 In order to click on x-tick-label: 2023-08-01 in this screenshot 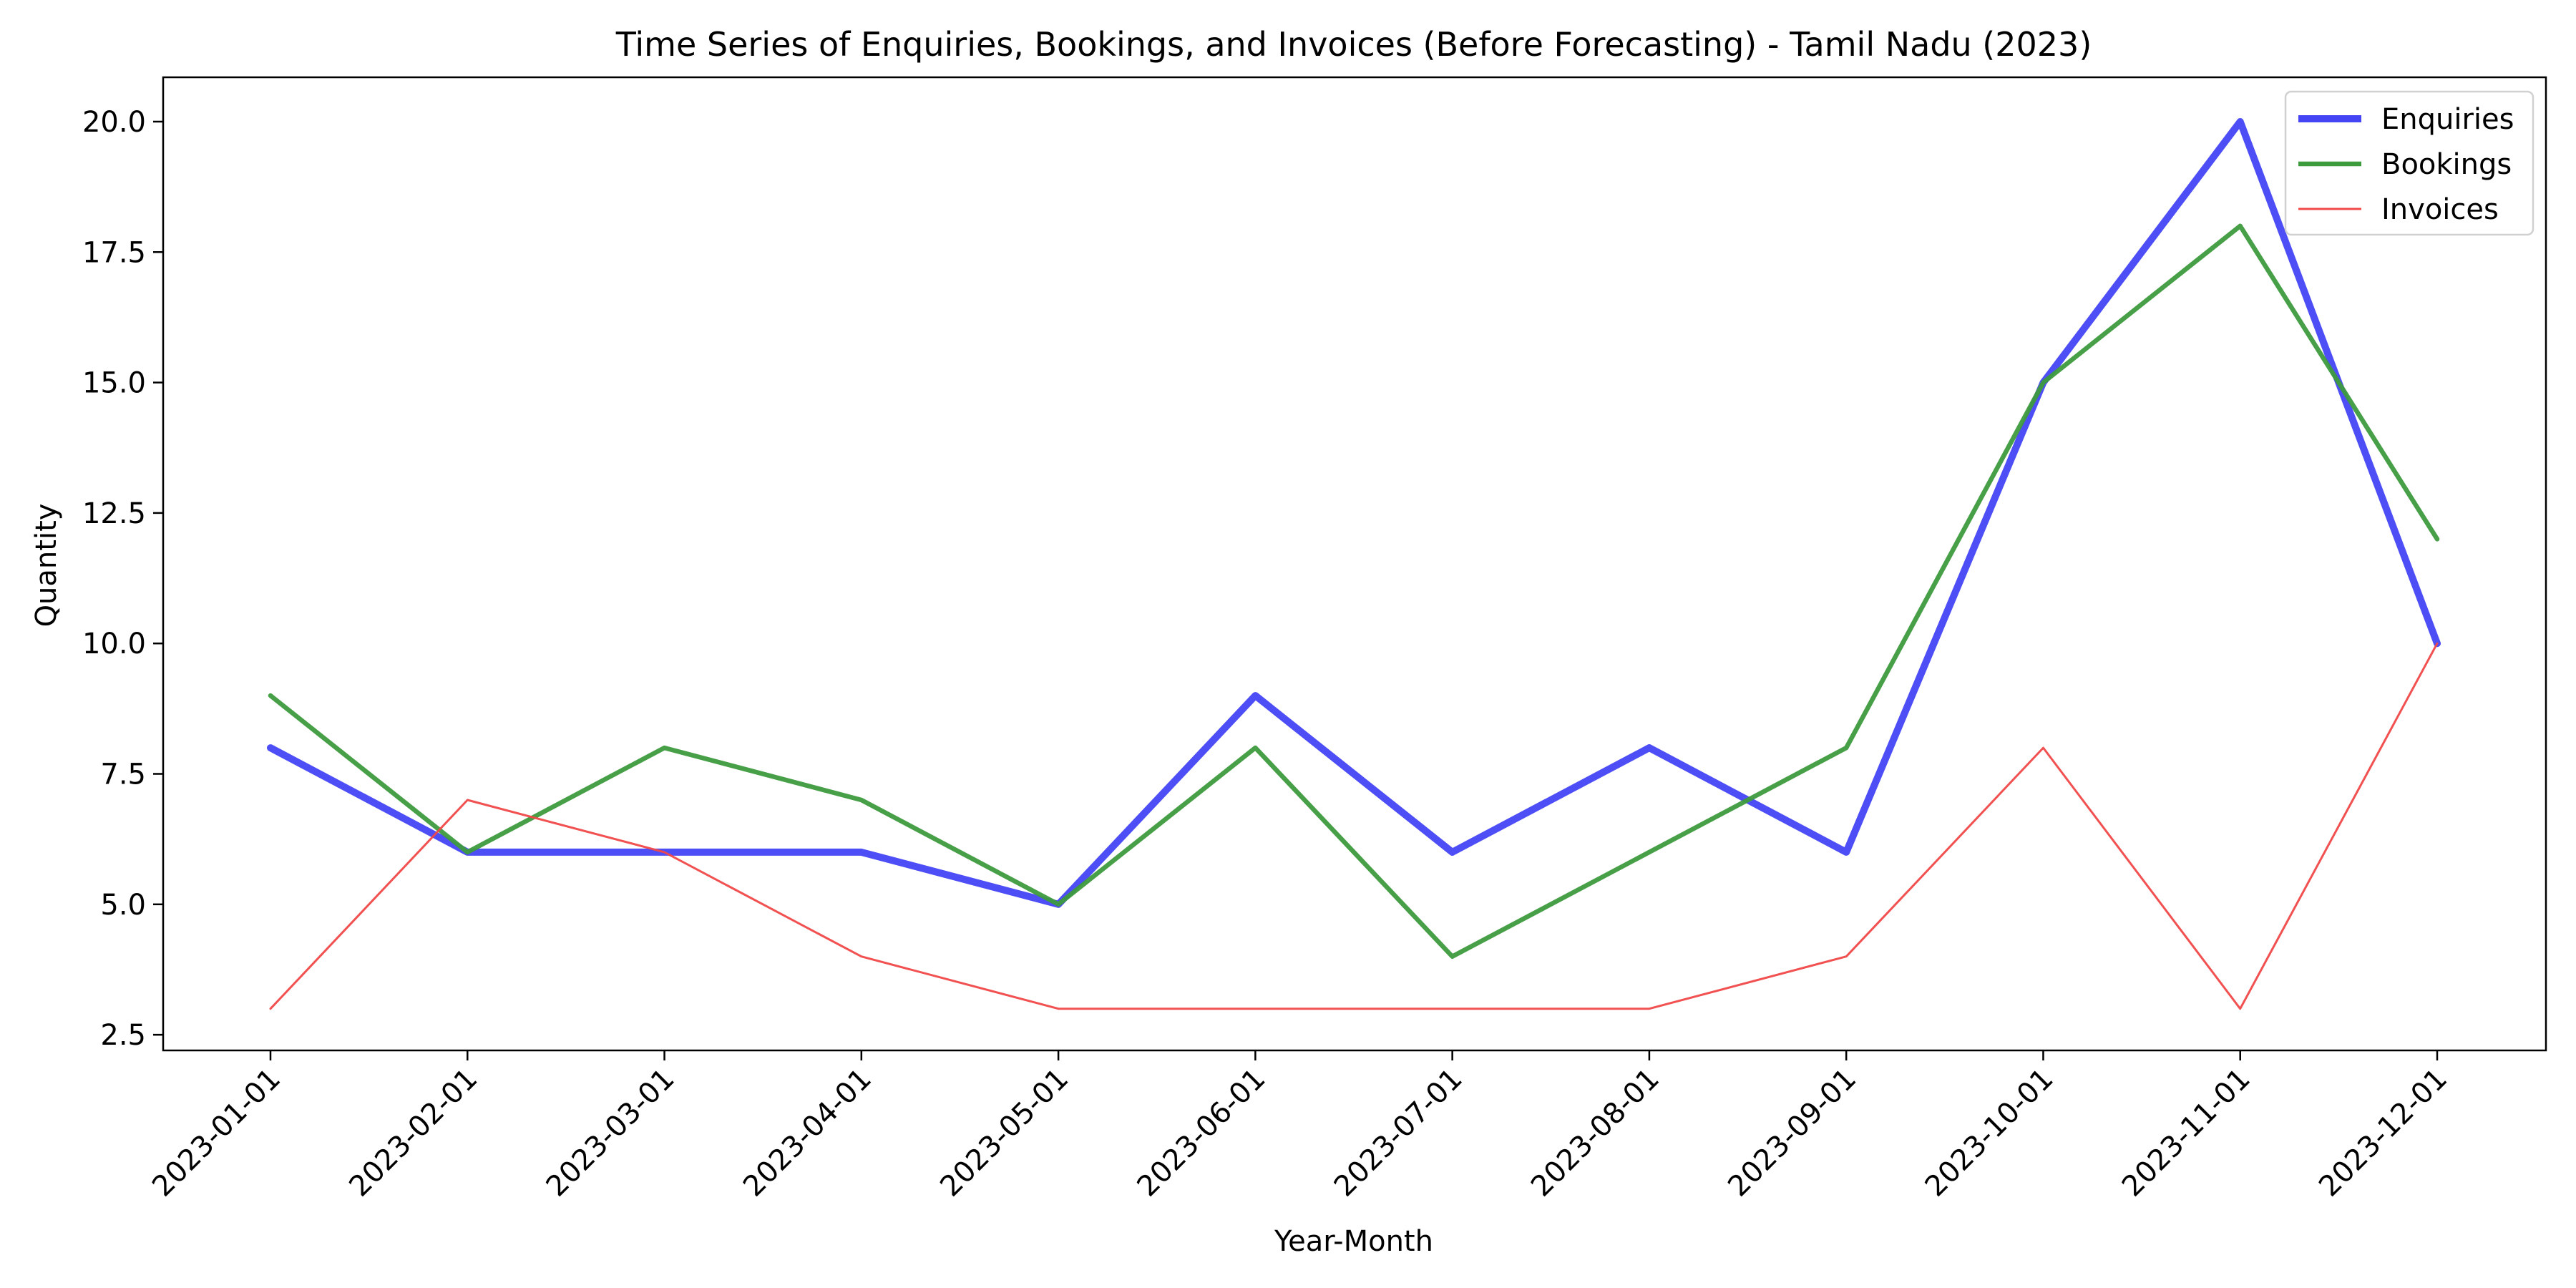, I will do `click(1595, 1133)`.